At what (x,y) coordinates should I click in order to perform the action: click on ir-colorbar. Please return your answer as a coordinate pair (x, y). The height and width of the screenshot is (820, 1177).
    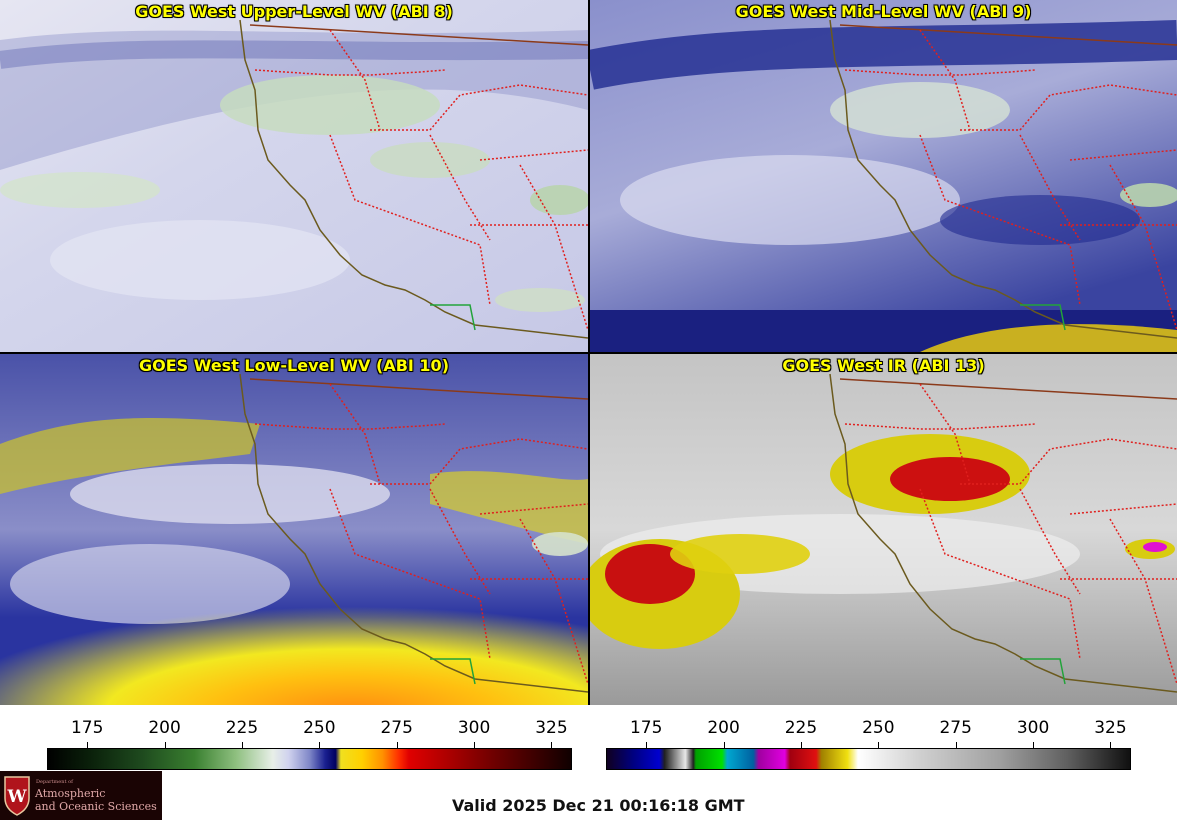
    Looking at the image, I should click on (868, 759).